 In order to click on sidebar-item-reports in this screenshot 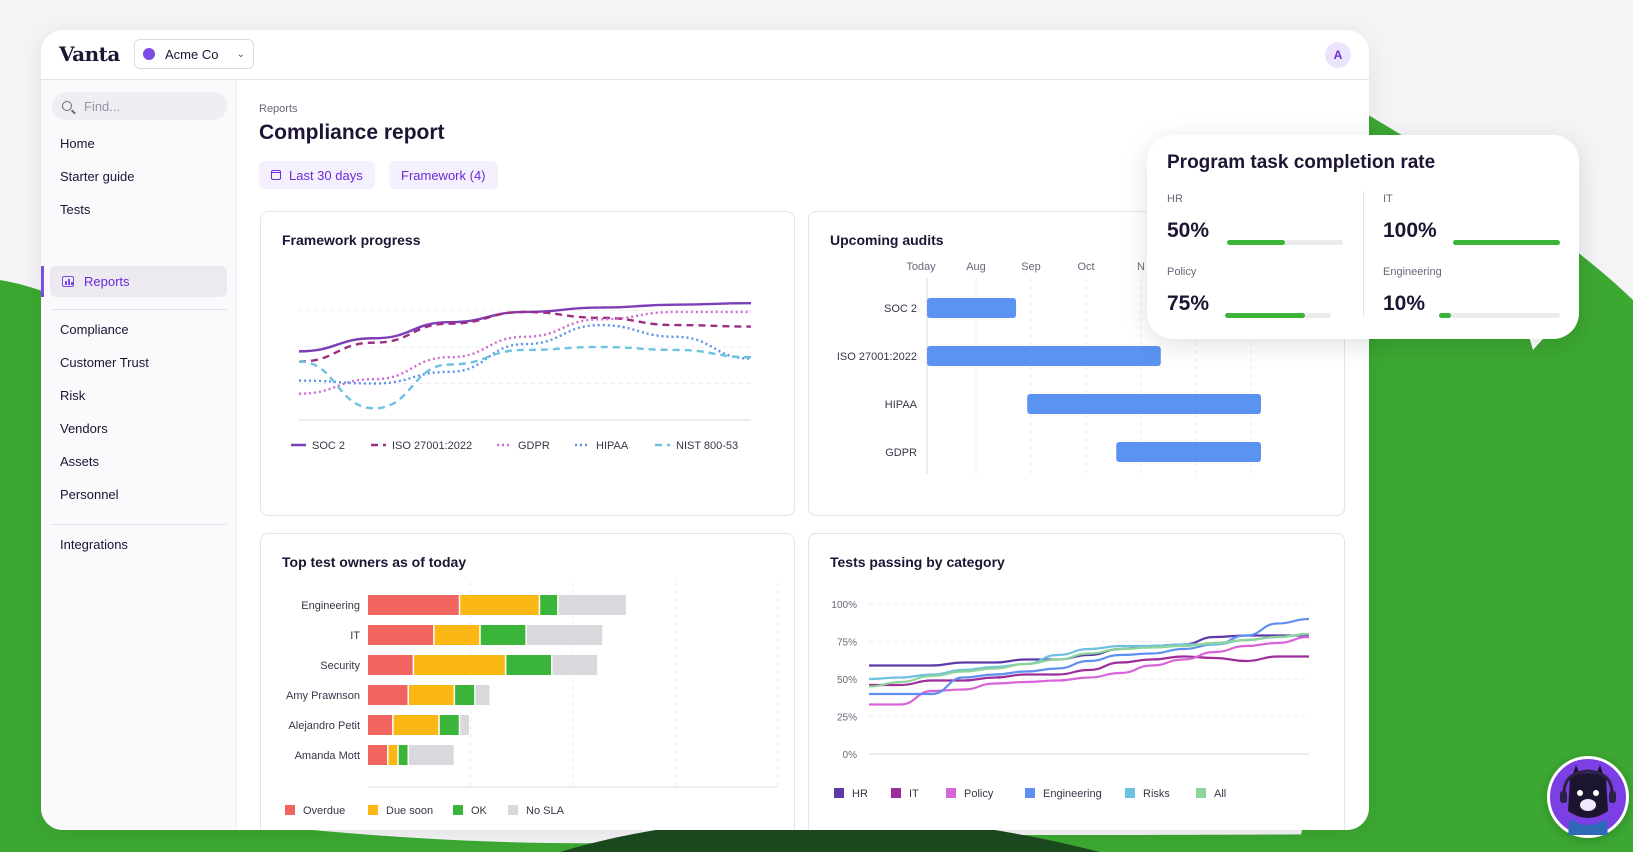, I will do `click(138, 281)`.